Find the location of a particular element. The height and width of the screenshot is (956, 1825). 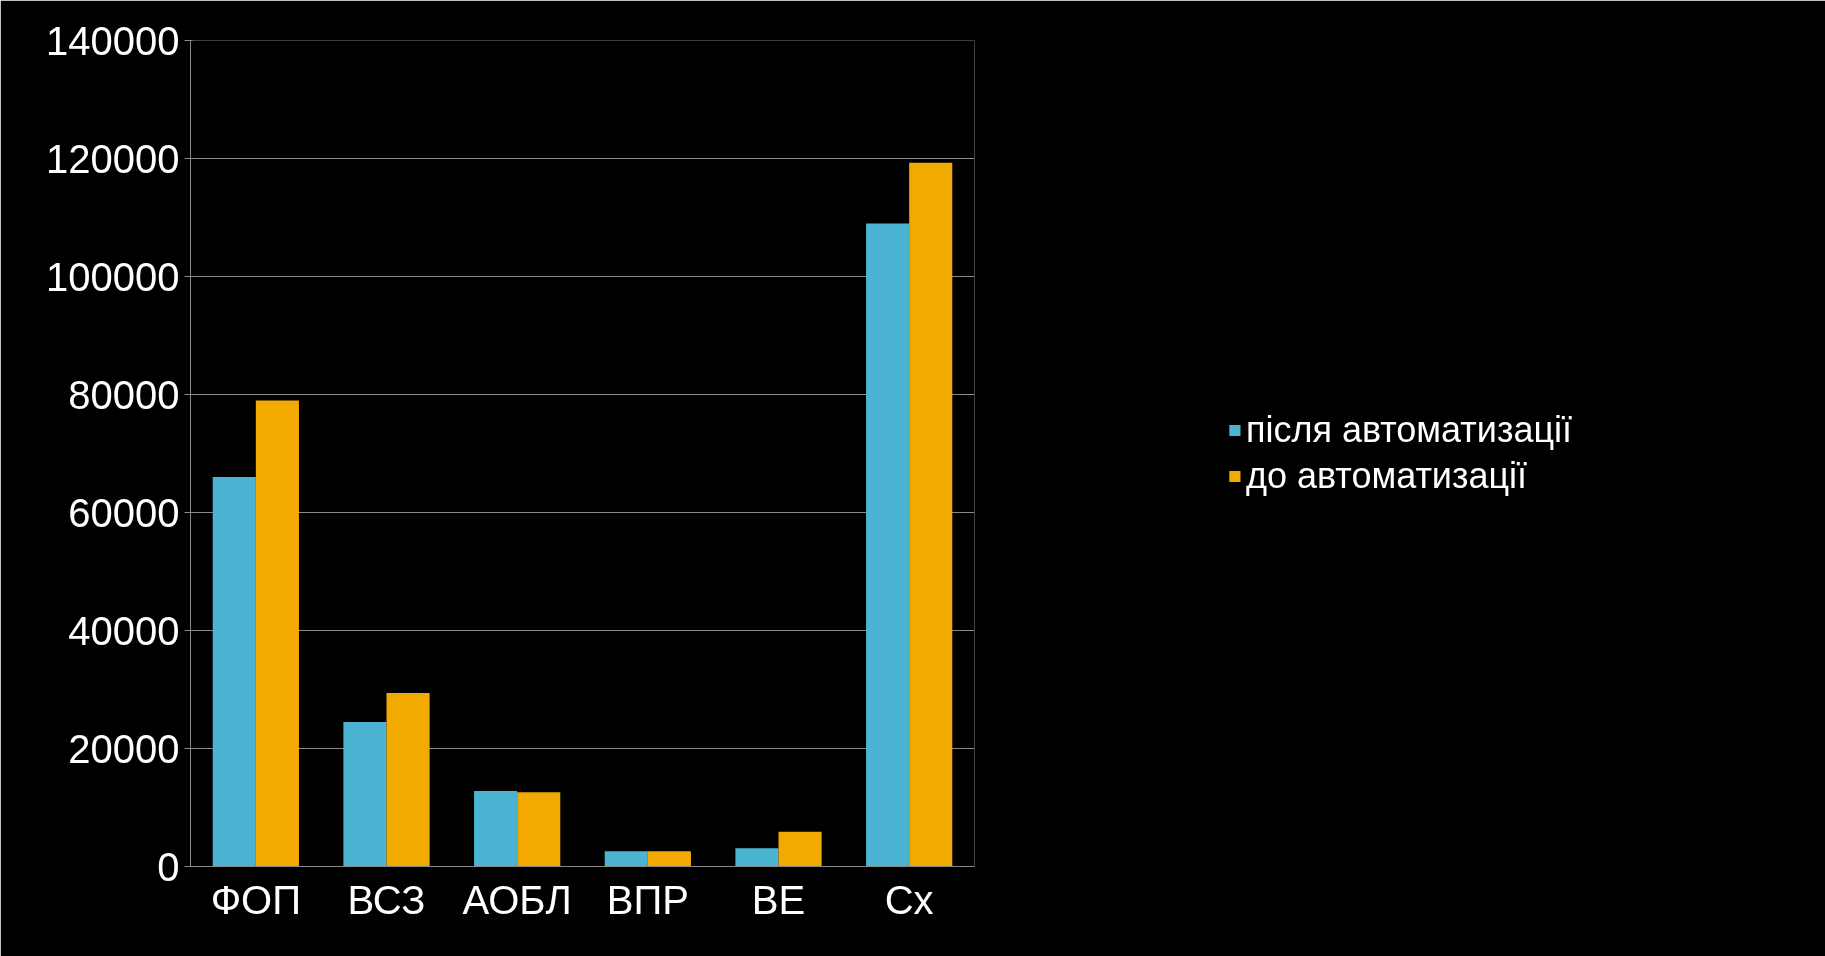

x-tick-label: АОБЛ is located at coordinates (517, 899).